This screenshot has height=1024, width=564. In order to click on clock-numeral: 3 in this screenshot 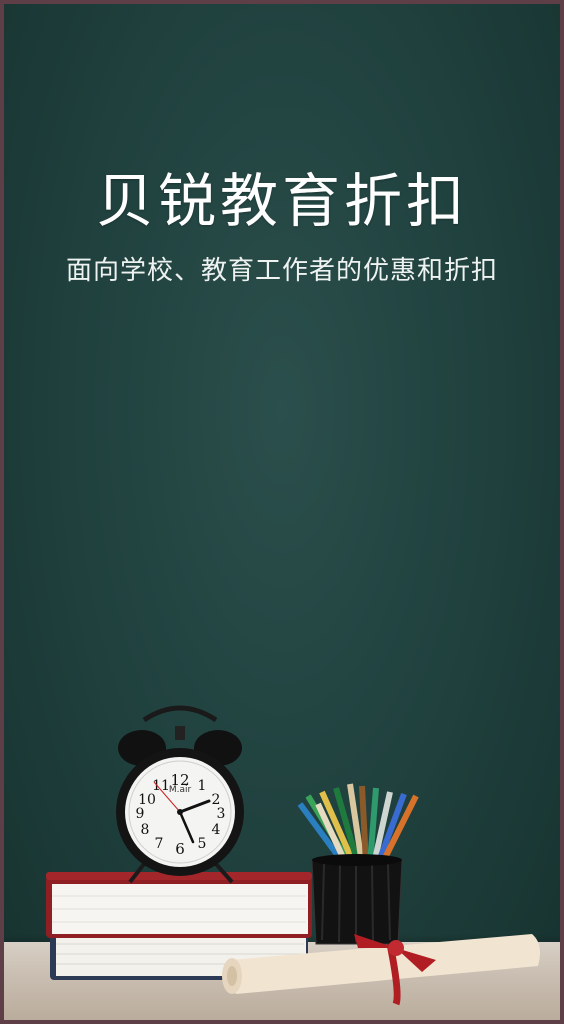, I will do `click(221, 814)`.